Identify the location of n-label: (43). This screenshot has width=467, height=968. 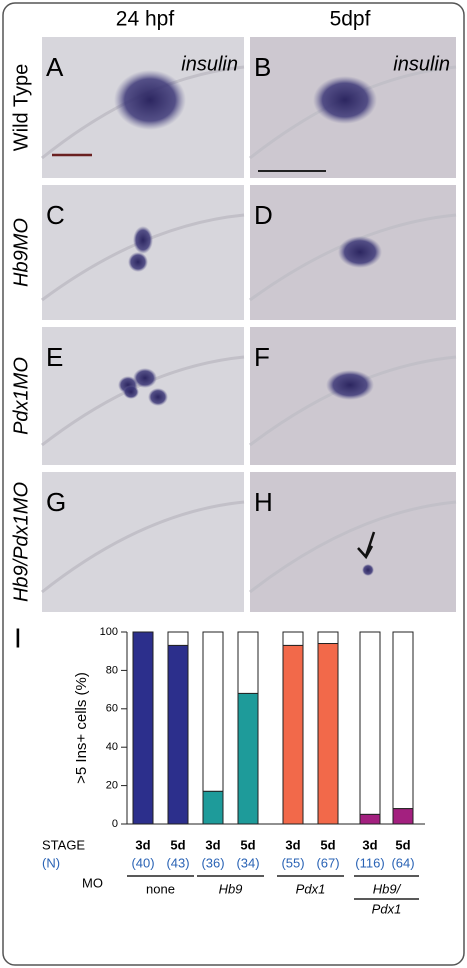
(177, 862).